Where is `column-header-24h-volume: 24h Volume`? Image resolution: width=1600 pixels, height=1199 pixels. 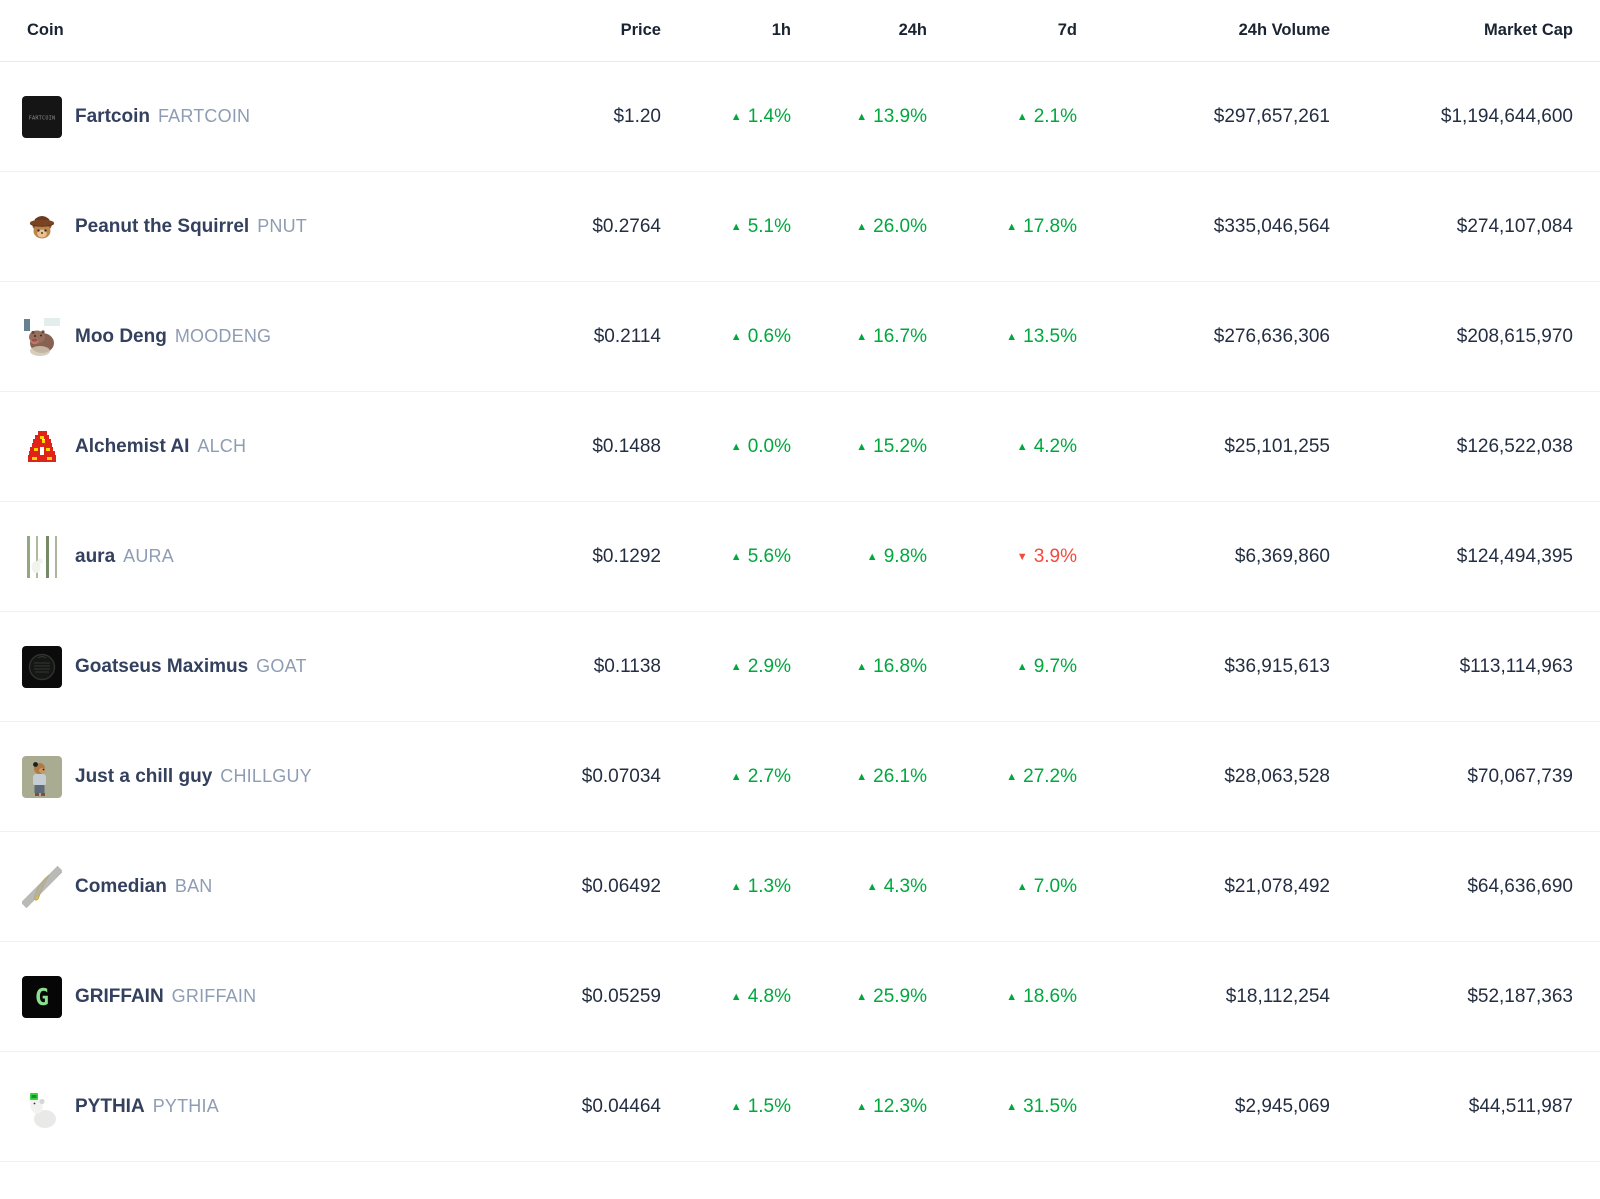
column-header-24h-volume: 24h Volume is located at coordinates (1203, 31).